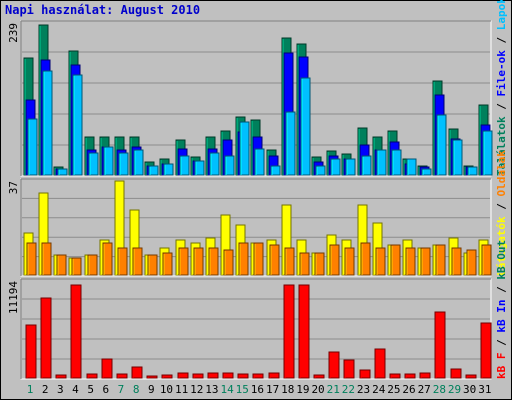 This screenshot has width=512, height=400. What do you see at coordinates (103, 10) in the screenshot?
I see `chart-title: Napi használat: August 2010` at bounding box center [103, 10].